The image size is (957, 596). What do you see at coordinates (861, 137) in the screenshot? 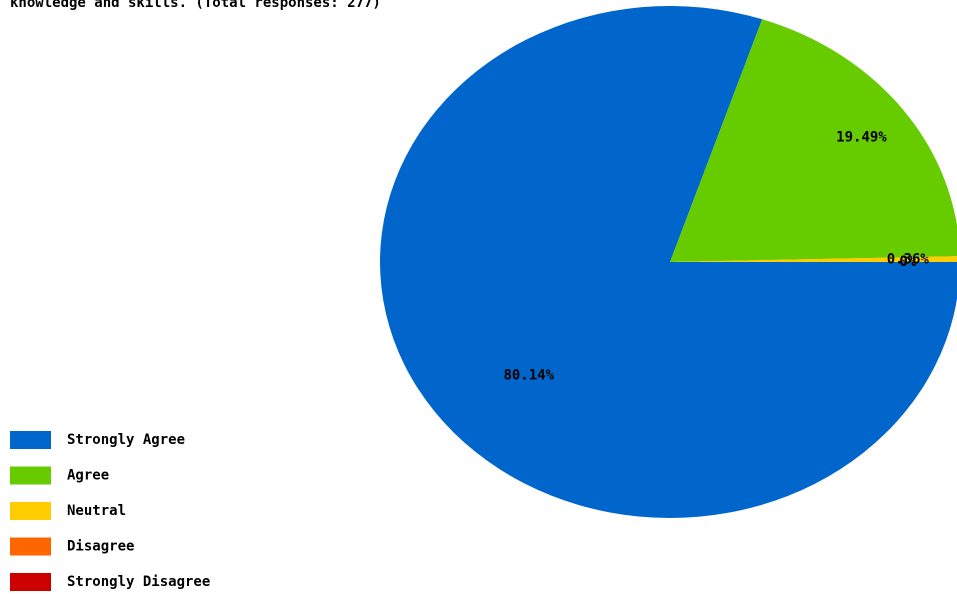
I see `data-label: 19.49%` at bounding box center [861, 137].